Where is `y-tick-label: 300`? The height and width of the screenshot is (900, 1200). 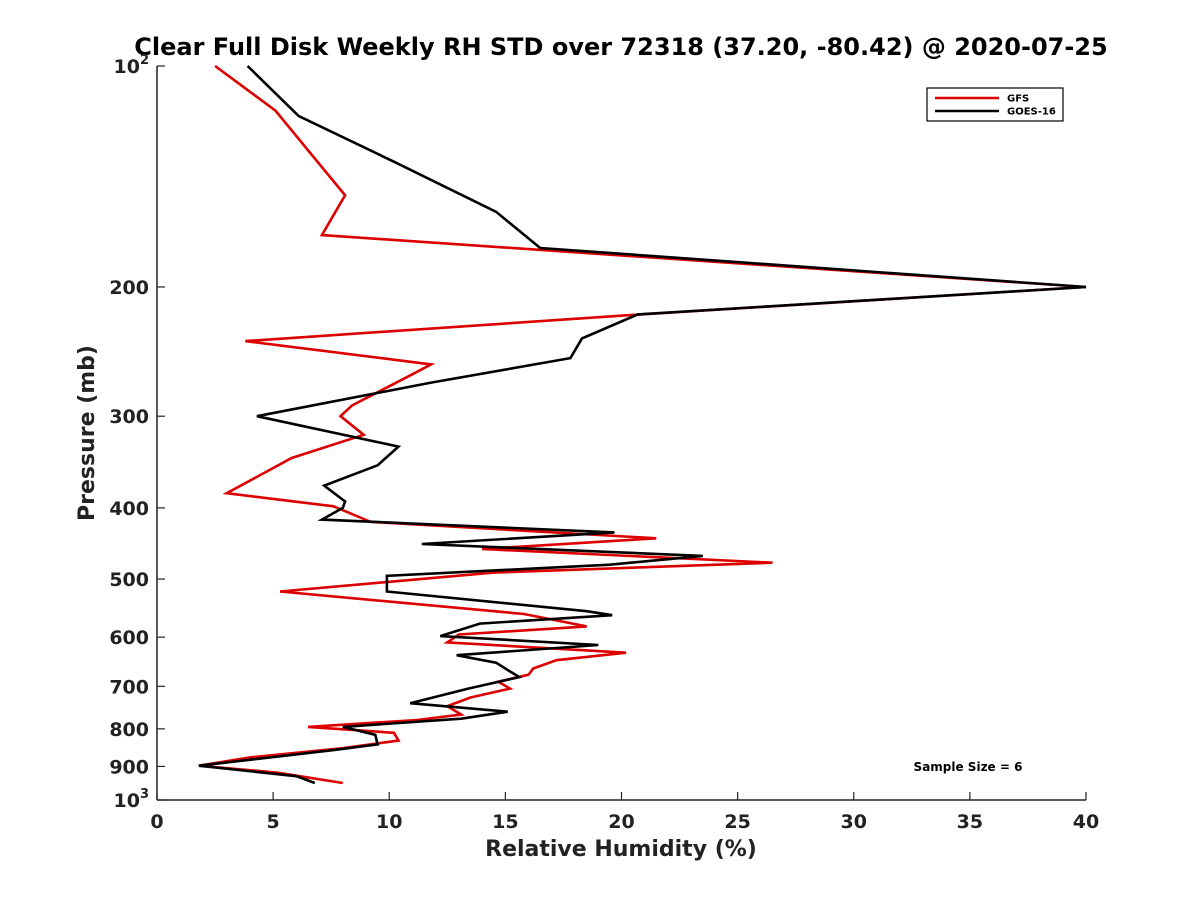
y-tick-label: 300 is located at coordinates (129, 417).